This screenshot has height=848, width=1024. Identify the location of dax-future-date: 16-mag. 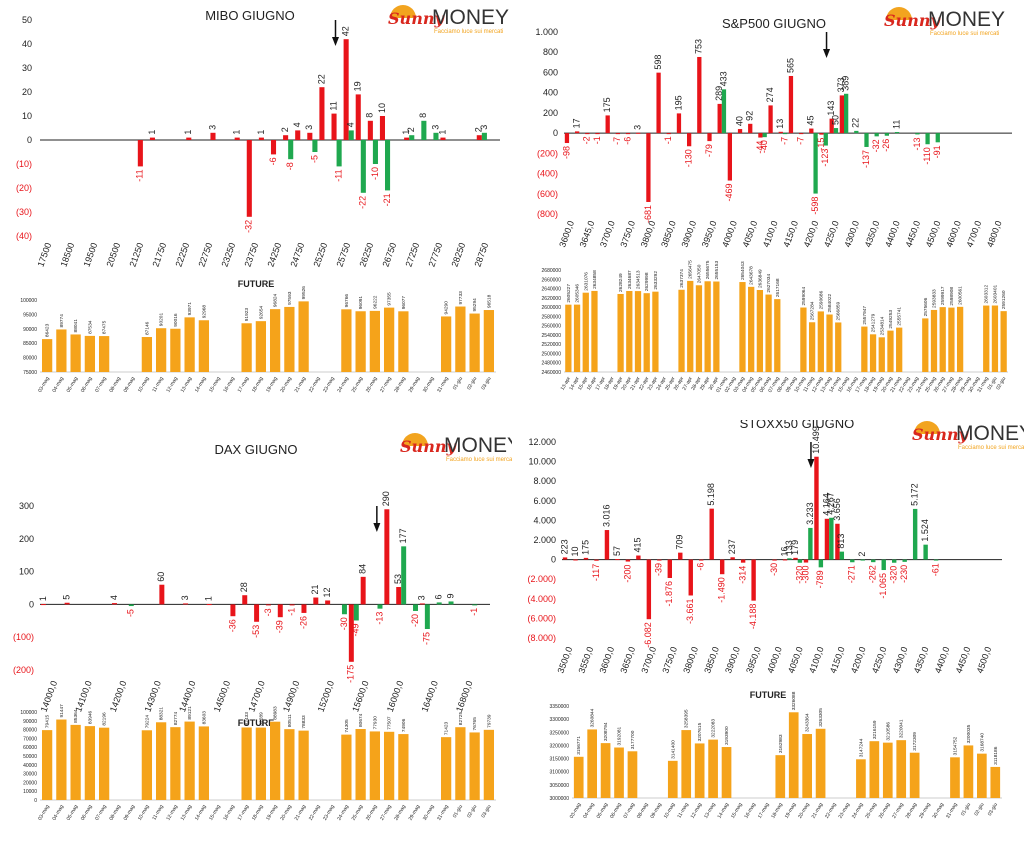
(229, 813).